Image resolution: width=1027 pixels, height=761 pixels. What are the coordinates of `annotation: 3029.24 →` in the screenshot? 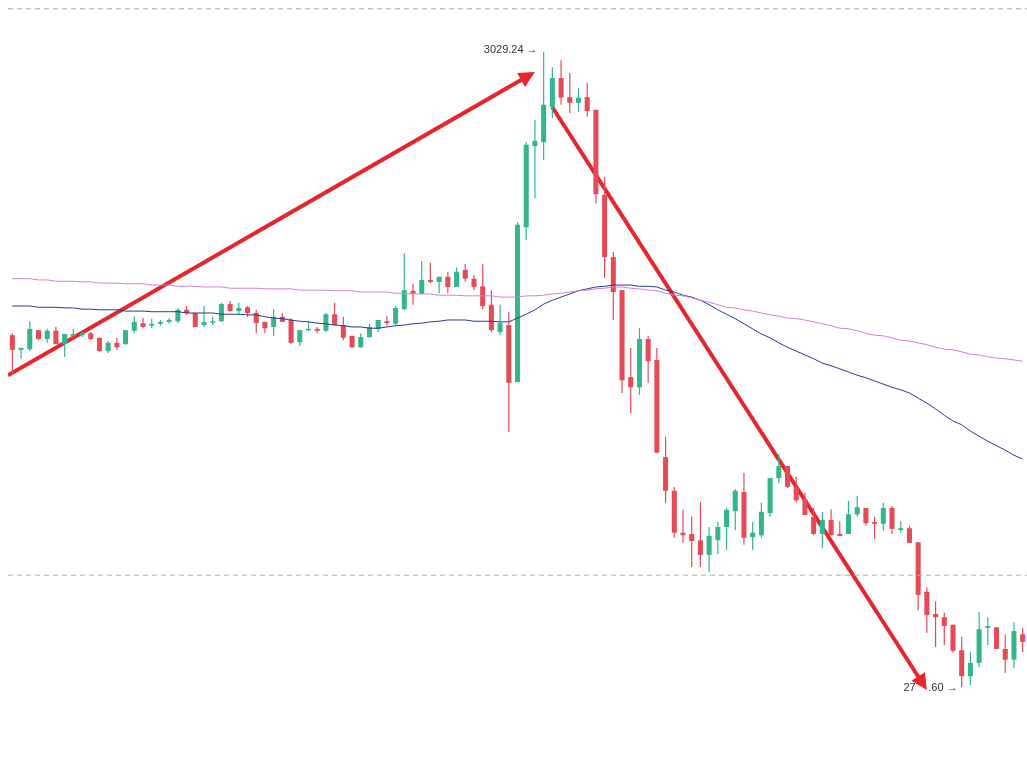 It's located at (510, 49).